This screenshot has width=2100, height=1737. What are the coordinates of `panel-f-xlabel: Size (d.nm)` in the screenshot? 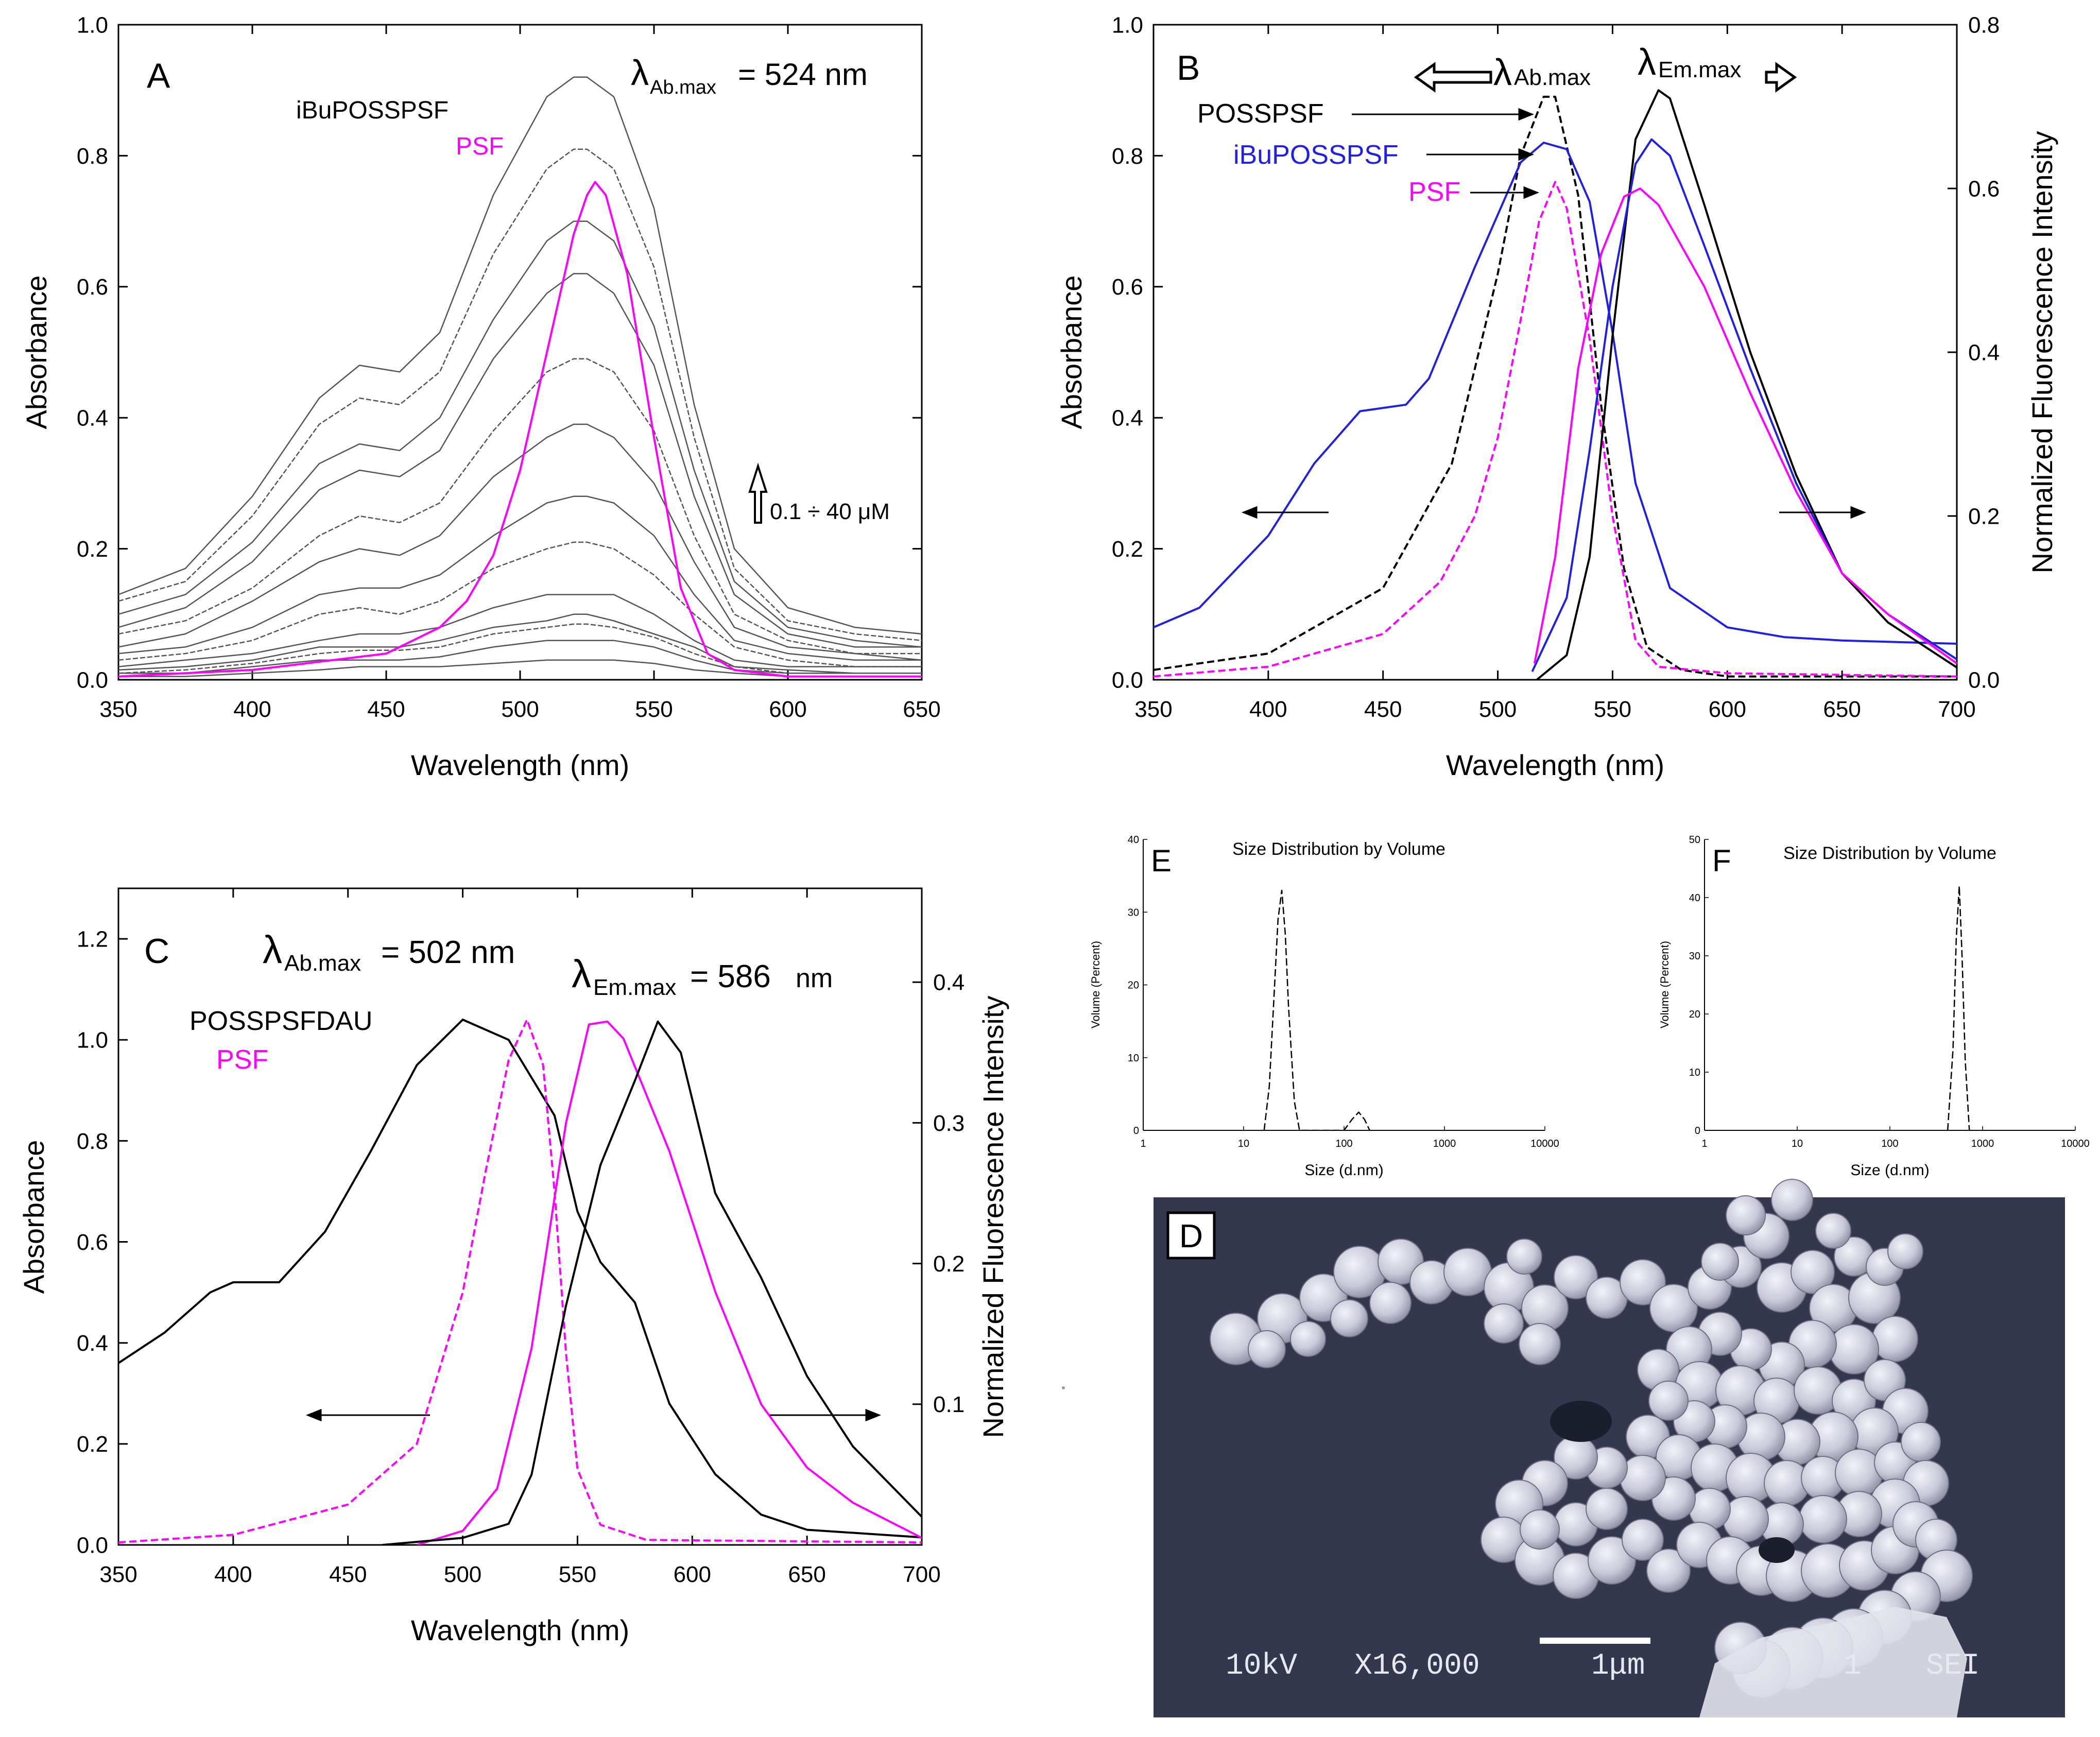 It's located at (1889, 1170).